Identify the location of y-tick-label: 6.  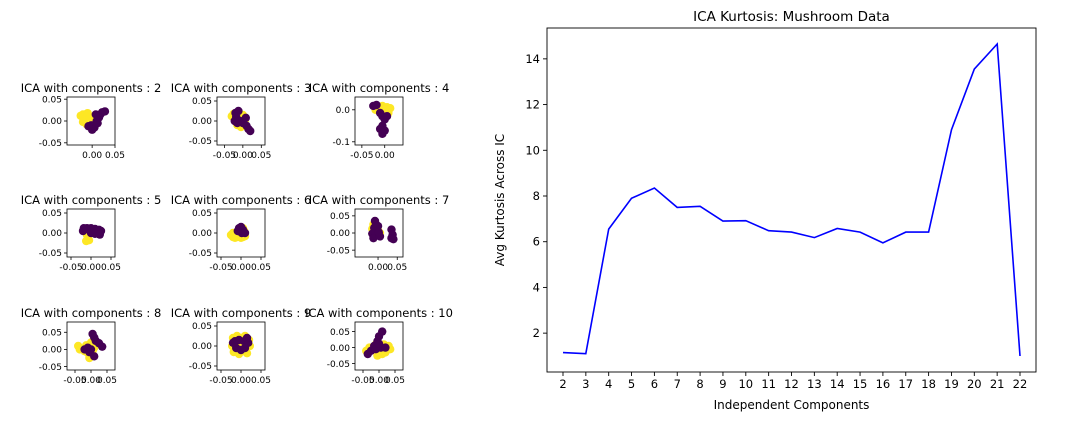
(536, 242).